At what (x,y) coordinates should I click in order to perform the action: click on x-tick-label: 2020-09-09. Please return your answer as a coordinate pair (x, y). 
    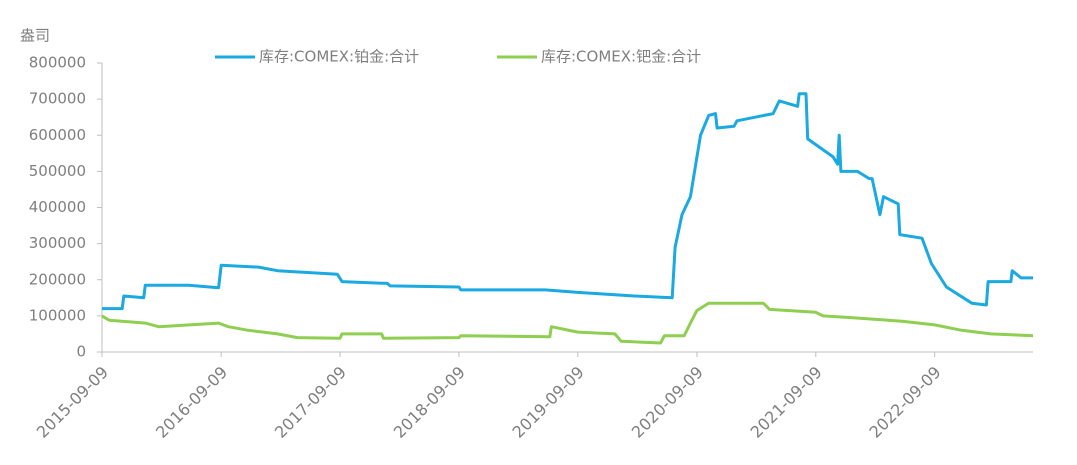
    Looking at the image, I should click on (667, 402).